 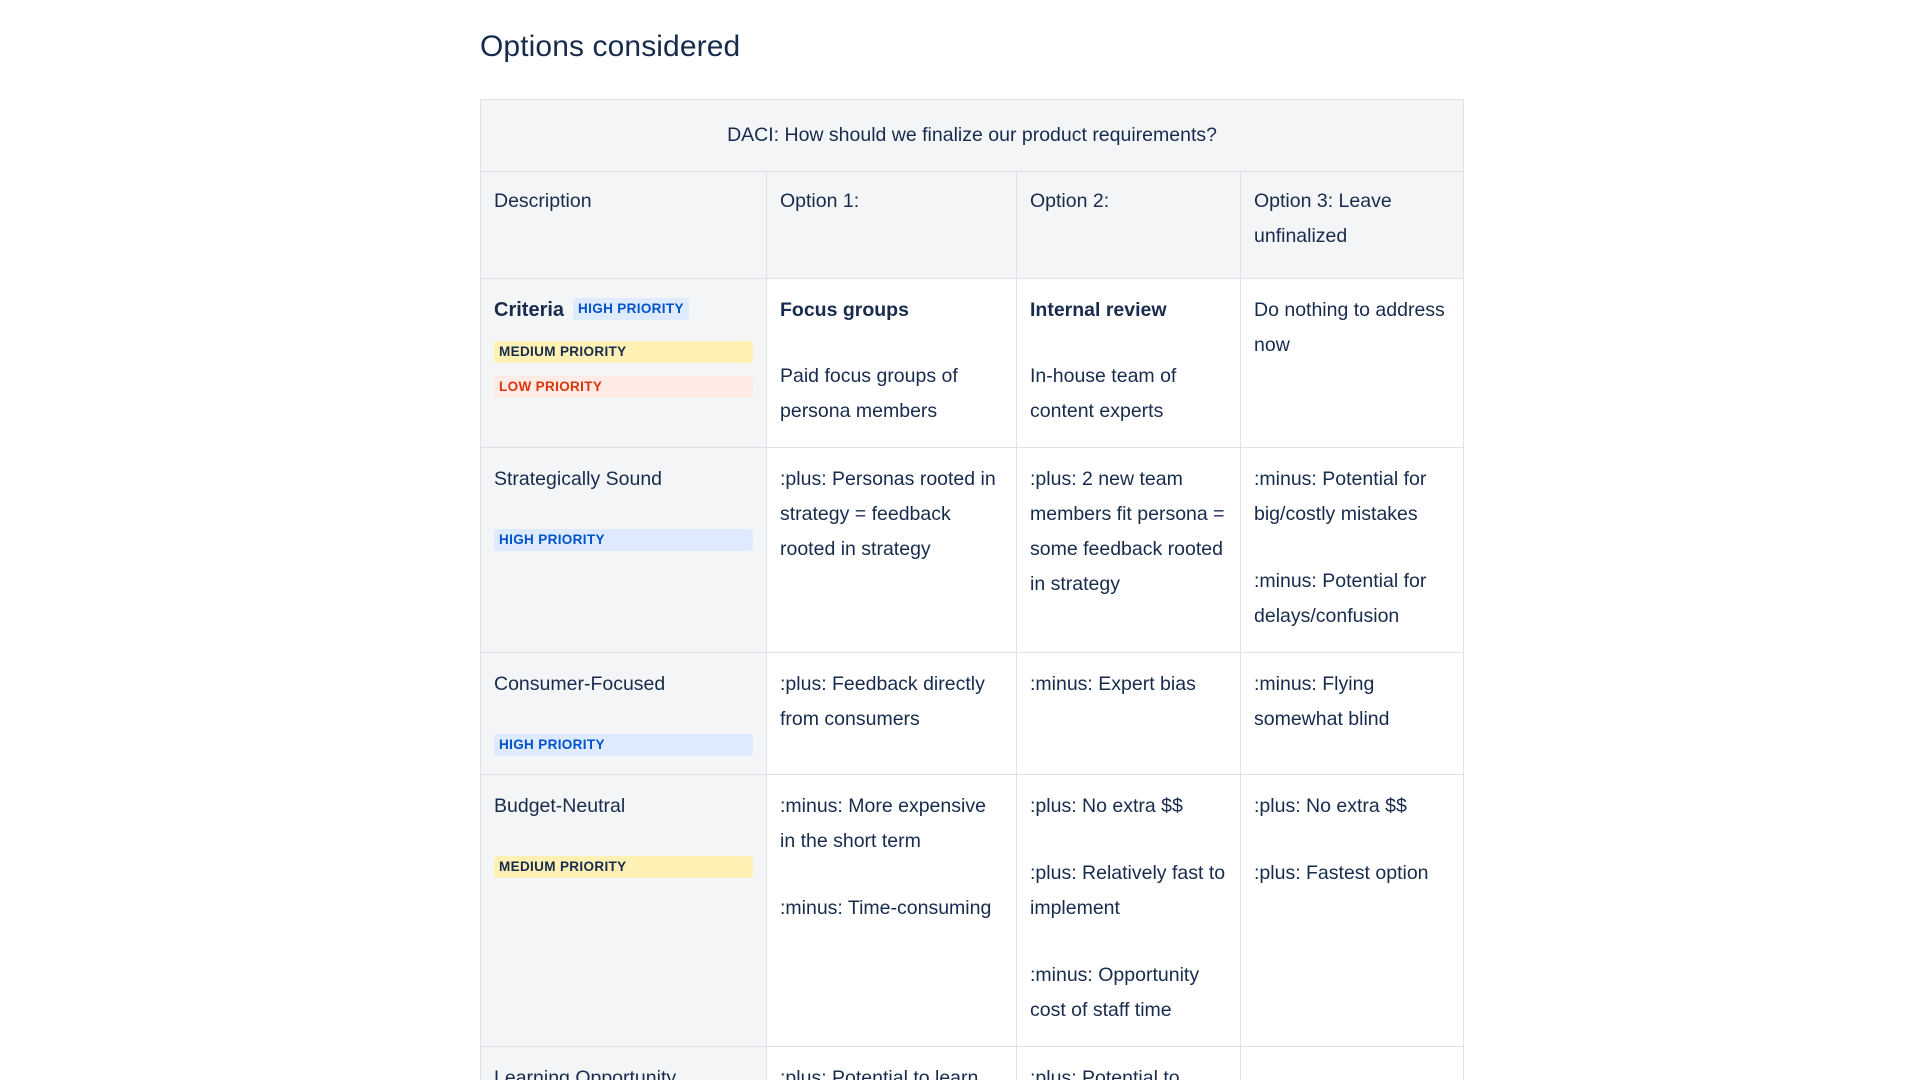 What do you see at coordinates (631, 309) in the screenshot?
I see `badge-high-priority: HIGH PRIORITY` at bounding box center [631, 309].